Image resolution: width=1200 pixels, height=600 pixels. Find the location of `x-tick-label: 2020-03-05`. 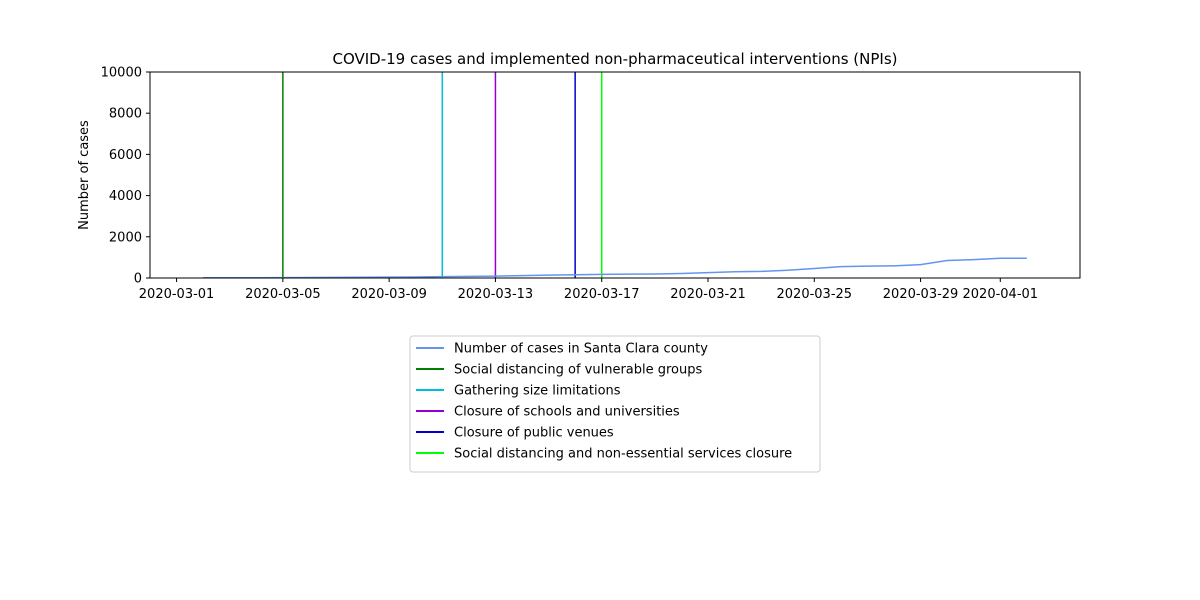

x-tick-label: 2020-03-05 is located at coordinates (283, 294).